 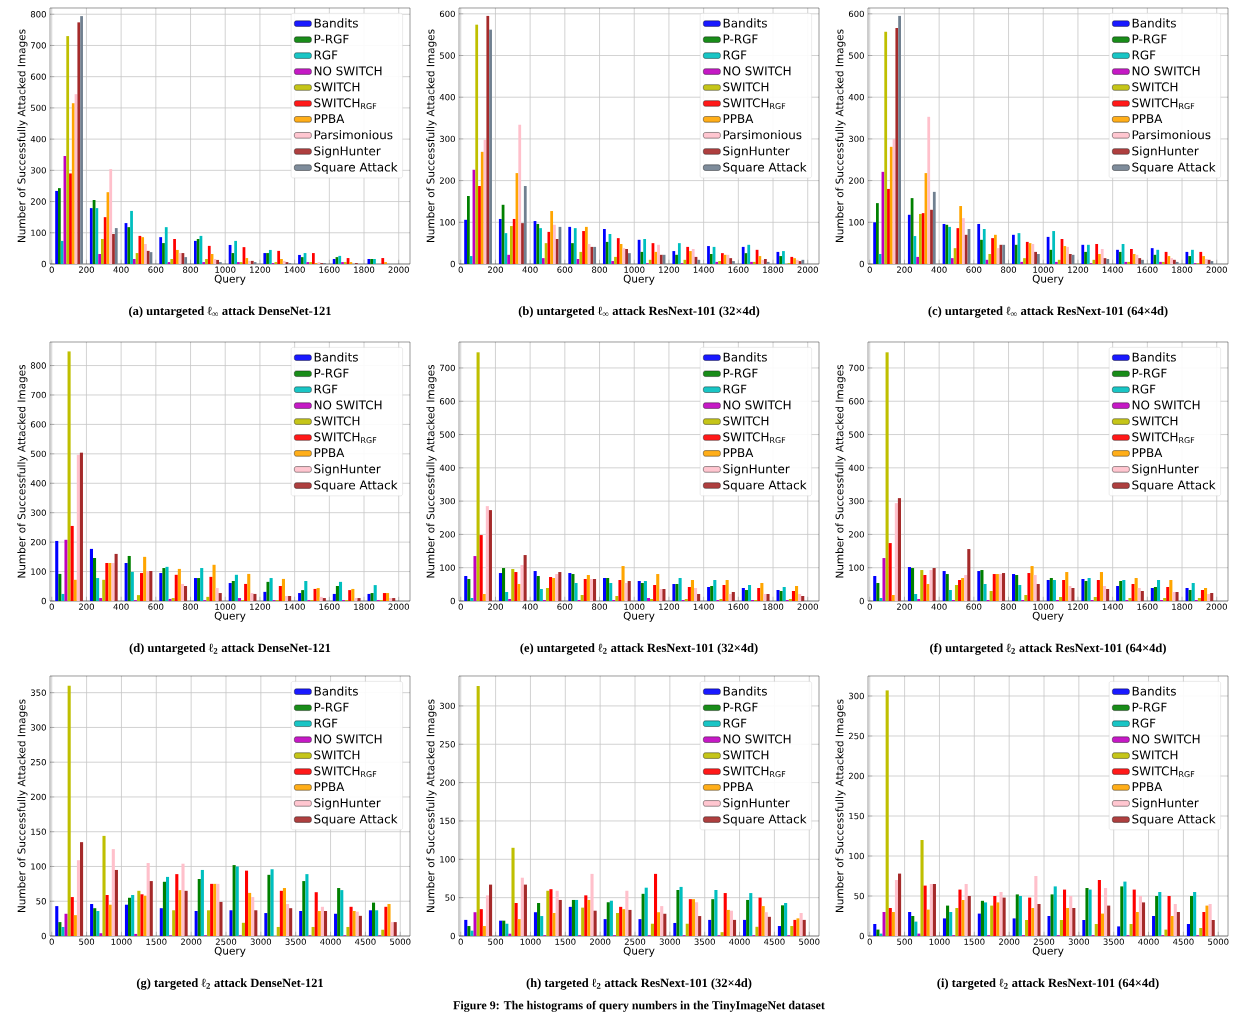 What do you see at coordinates (904, 606) in the screenshot?
I see `x-tick-label: 200` at bounding box center [904, 606].